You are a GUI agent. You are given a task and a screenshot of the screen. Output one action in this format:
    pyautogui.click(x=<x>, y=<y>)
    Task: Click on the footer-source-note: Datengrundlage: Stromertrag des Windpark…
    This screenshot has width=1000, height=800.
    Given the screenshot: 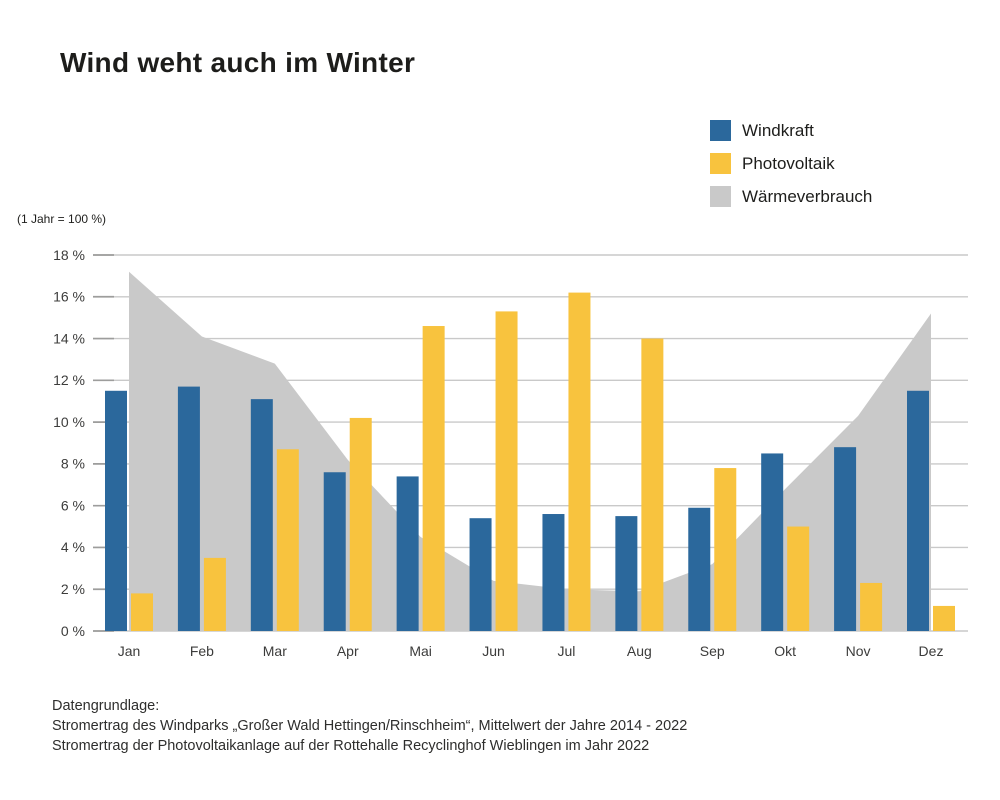 What is the action you would take?
    pyautogui.click(x=369, y=726)
    